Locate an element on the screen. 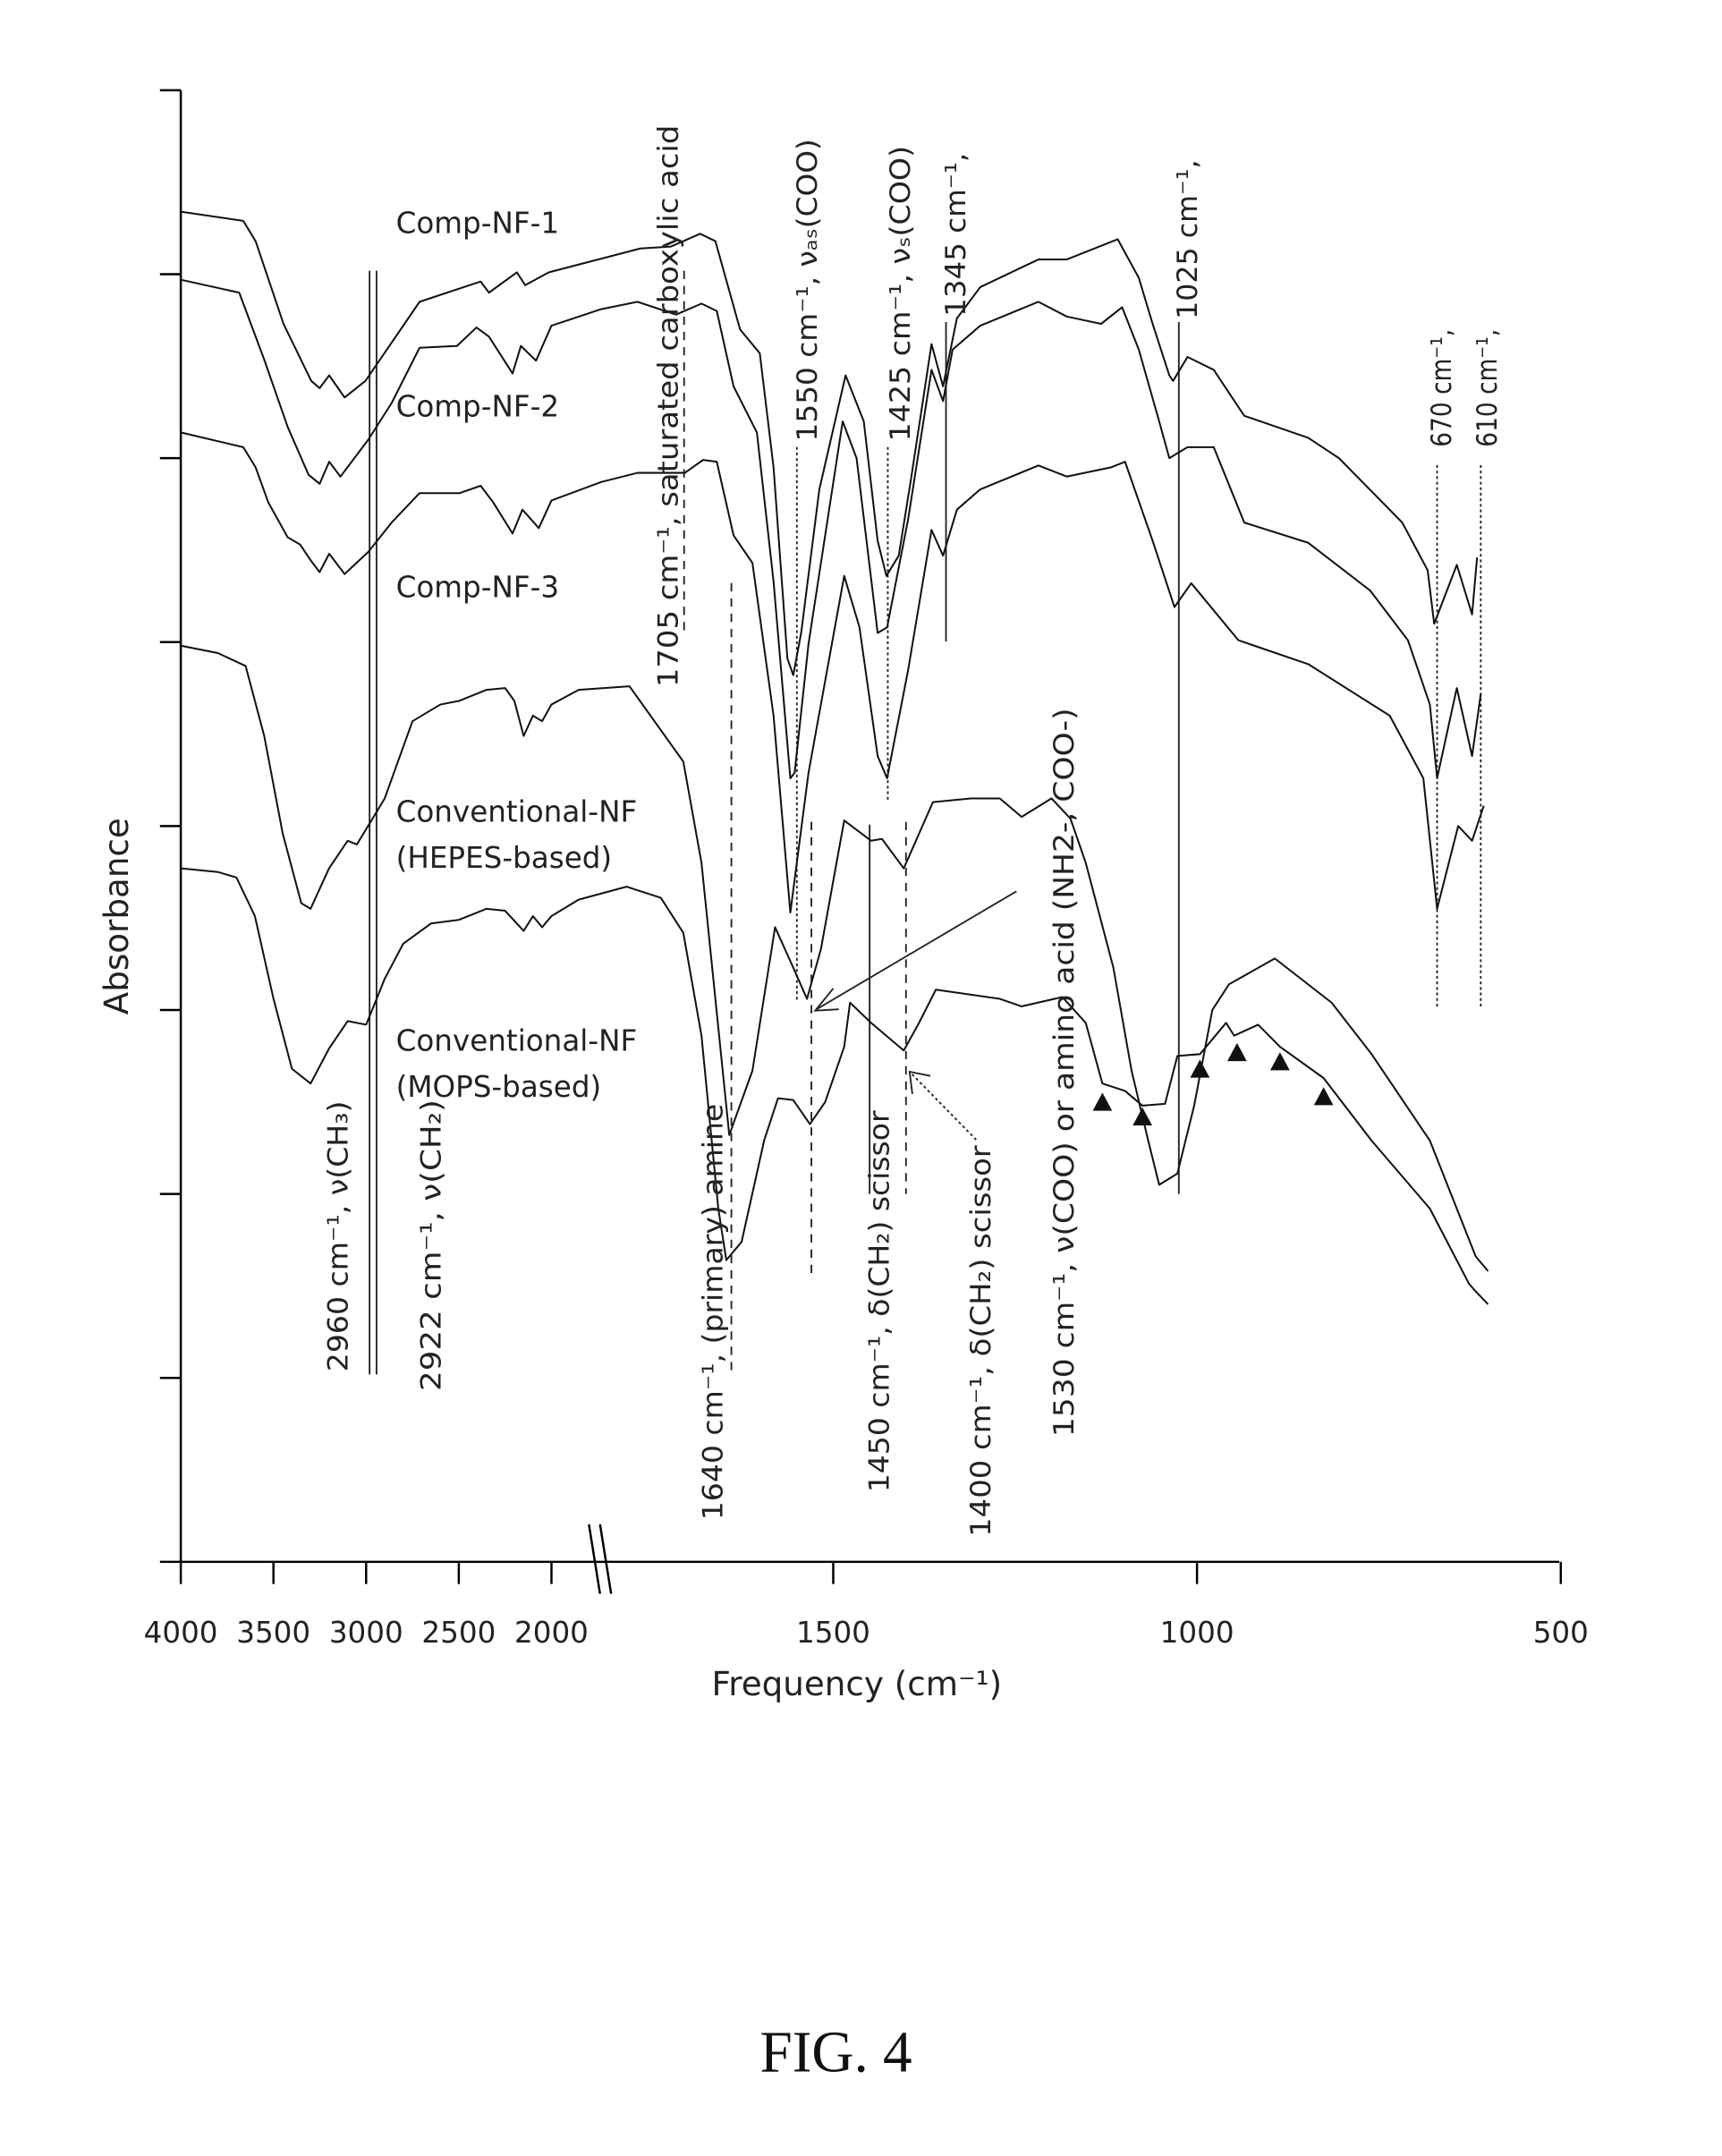 The image size is (1722, 2156). x-tick-label: 4000 is located at coordinates (181, 1633).